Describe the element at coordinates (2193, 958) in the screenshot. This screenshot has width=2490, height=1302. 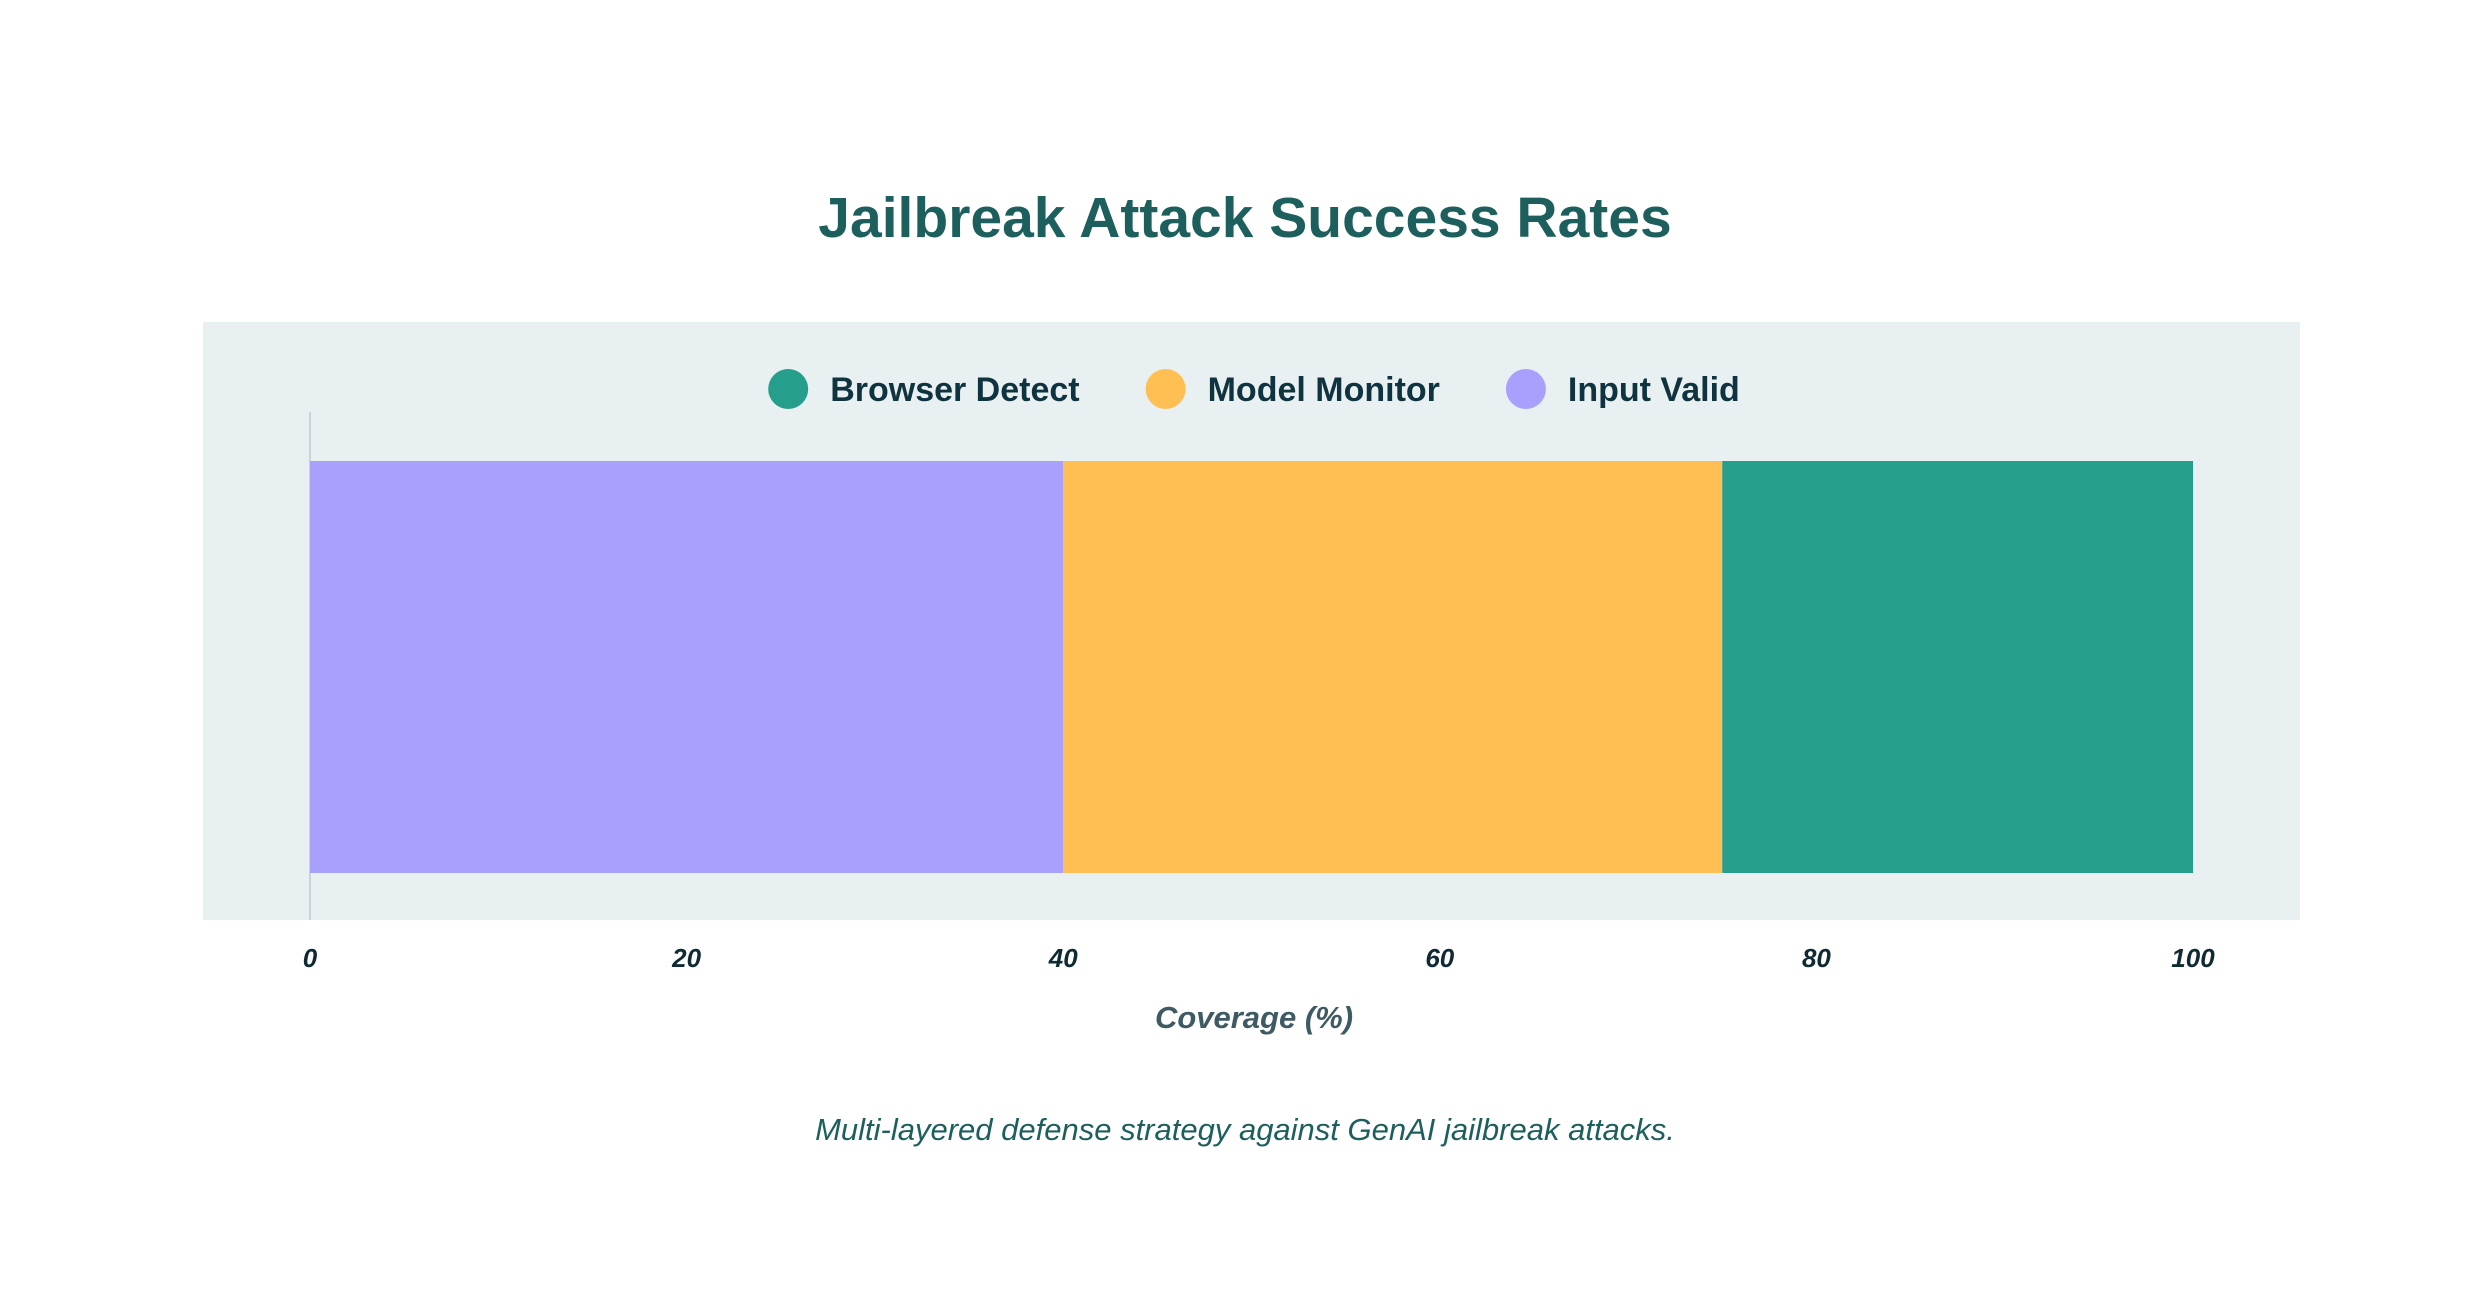
I see `x-tick-label-100: 100` at that location.